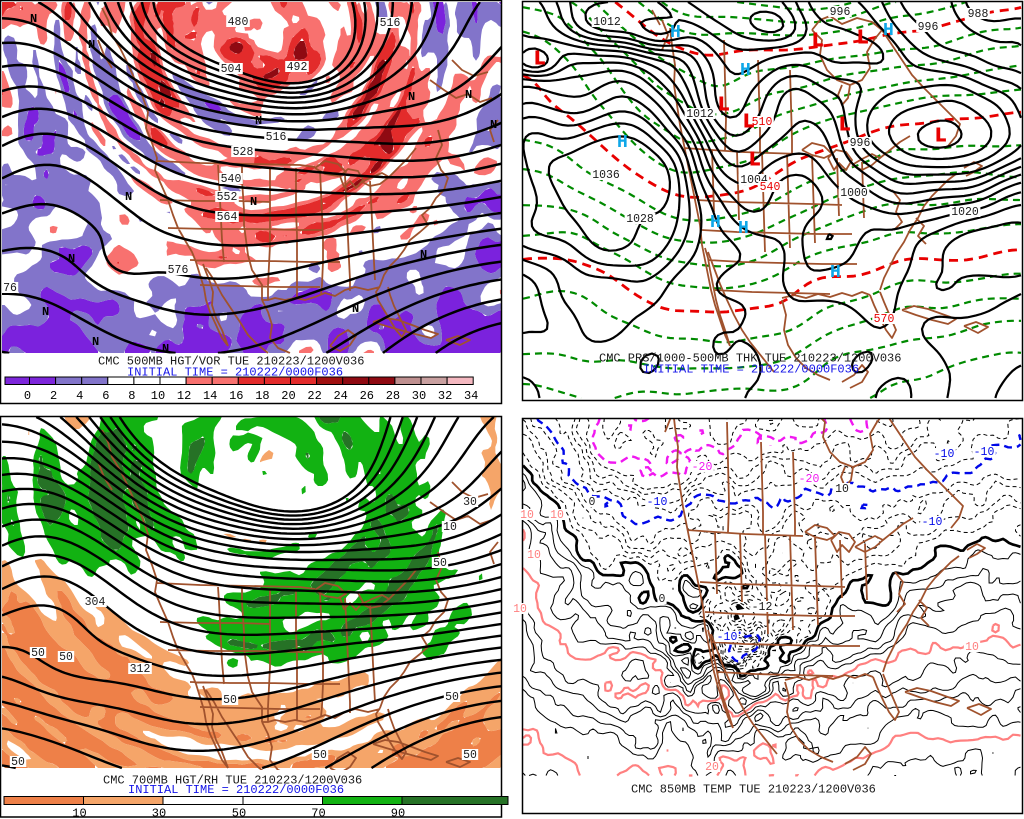 The image size is (1024, 819). Describe the element at coordinates (770, 187) in the screenshot. I see `svg-text: 540` at that location.